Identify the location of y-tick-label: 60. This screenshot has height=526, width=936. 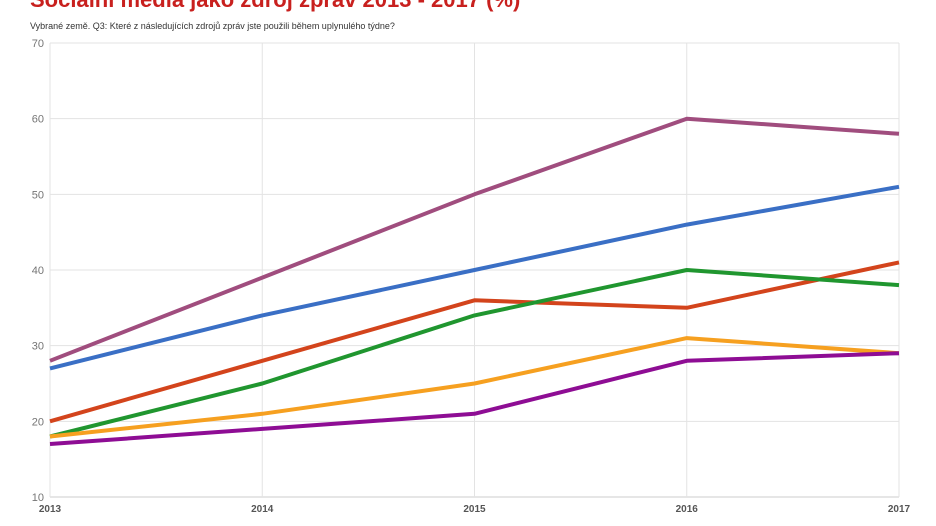
(38, 120).